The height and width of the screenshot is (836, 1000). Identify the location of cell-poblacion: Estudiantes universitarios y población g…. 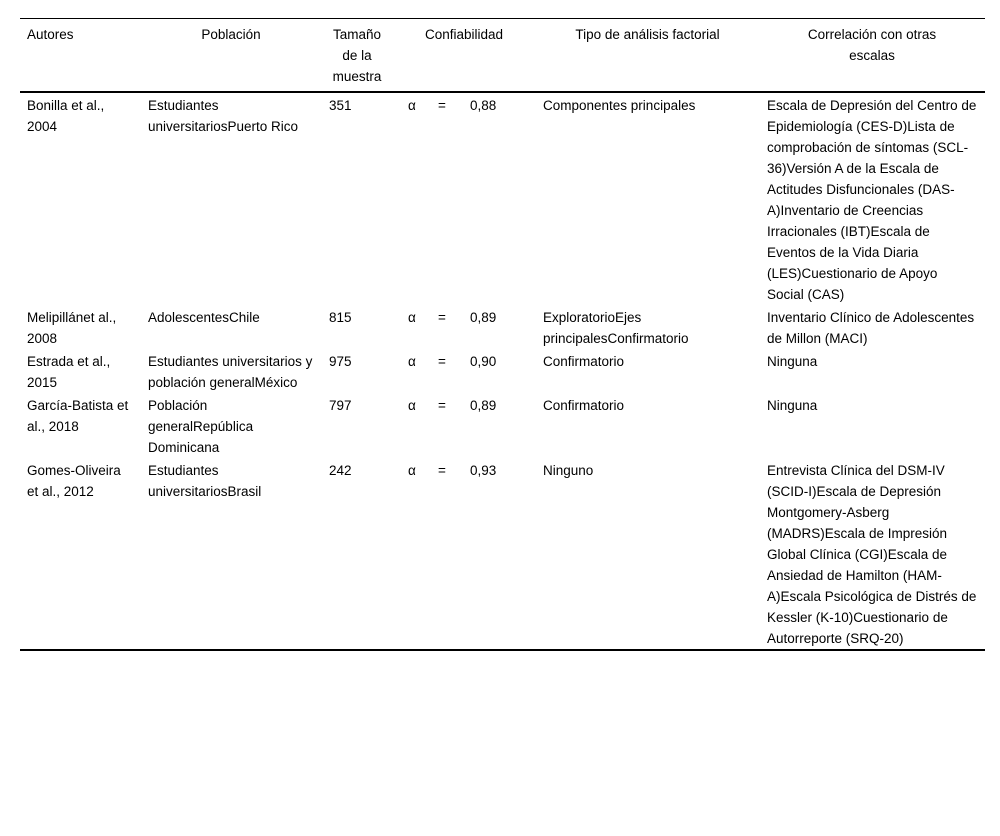
(230, 372).